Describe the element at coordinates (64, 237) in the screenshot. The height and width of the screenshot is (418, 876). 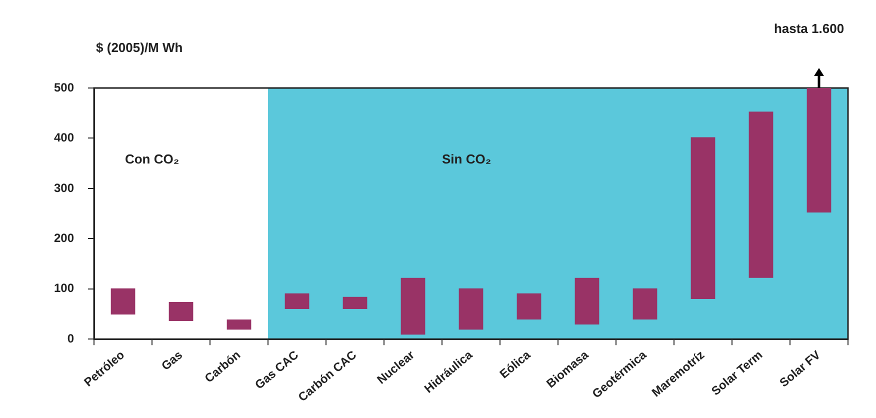
I see `y-tick-label: 200` at that location.